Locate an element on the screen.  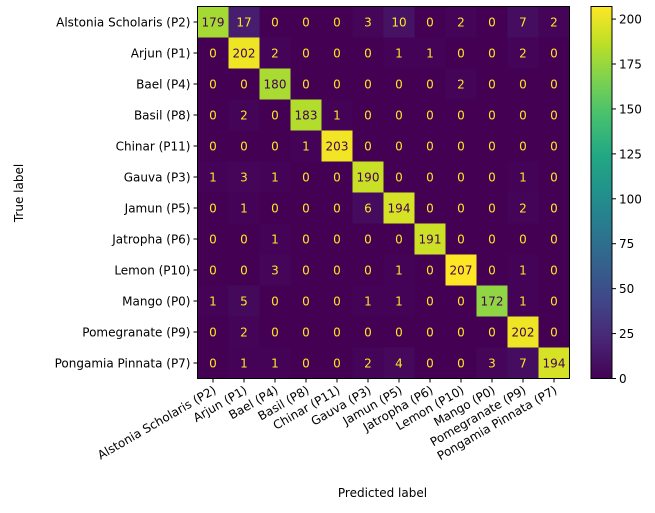
cell-value-label: 179 is located at coordinates (213, 23).